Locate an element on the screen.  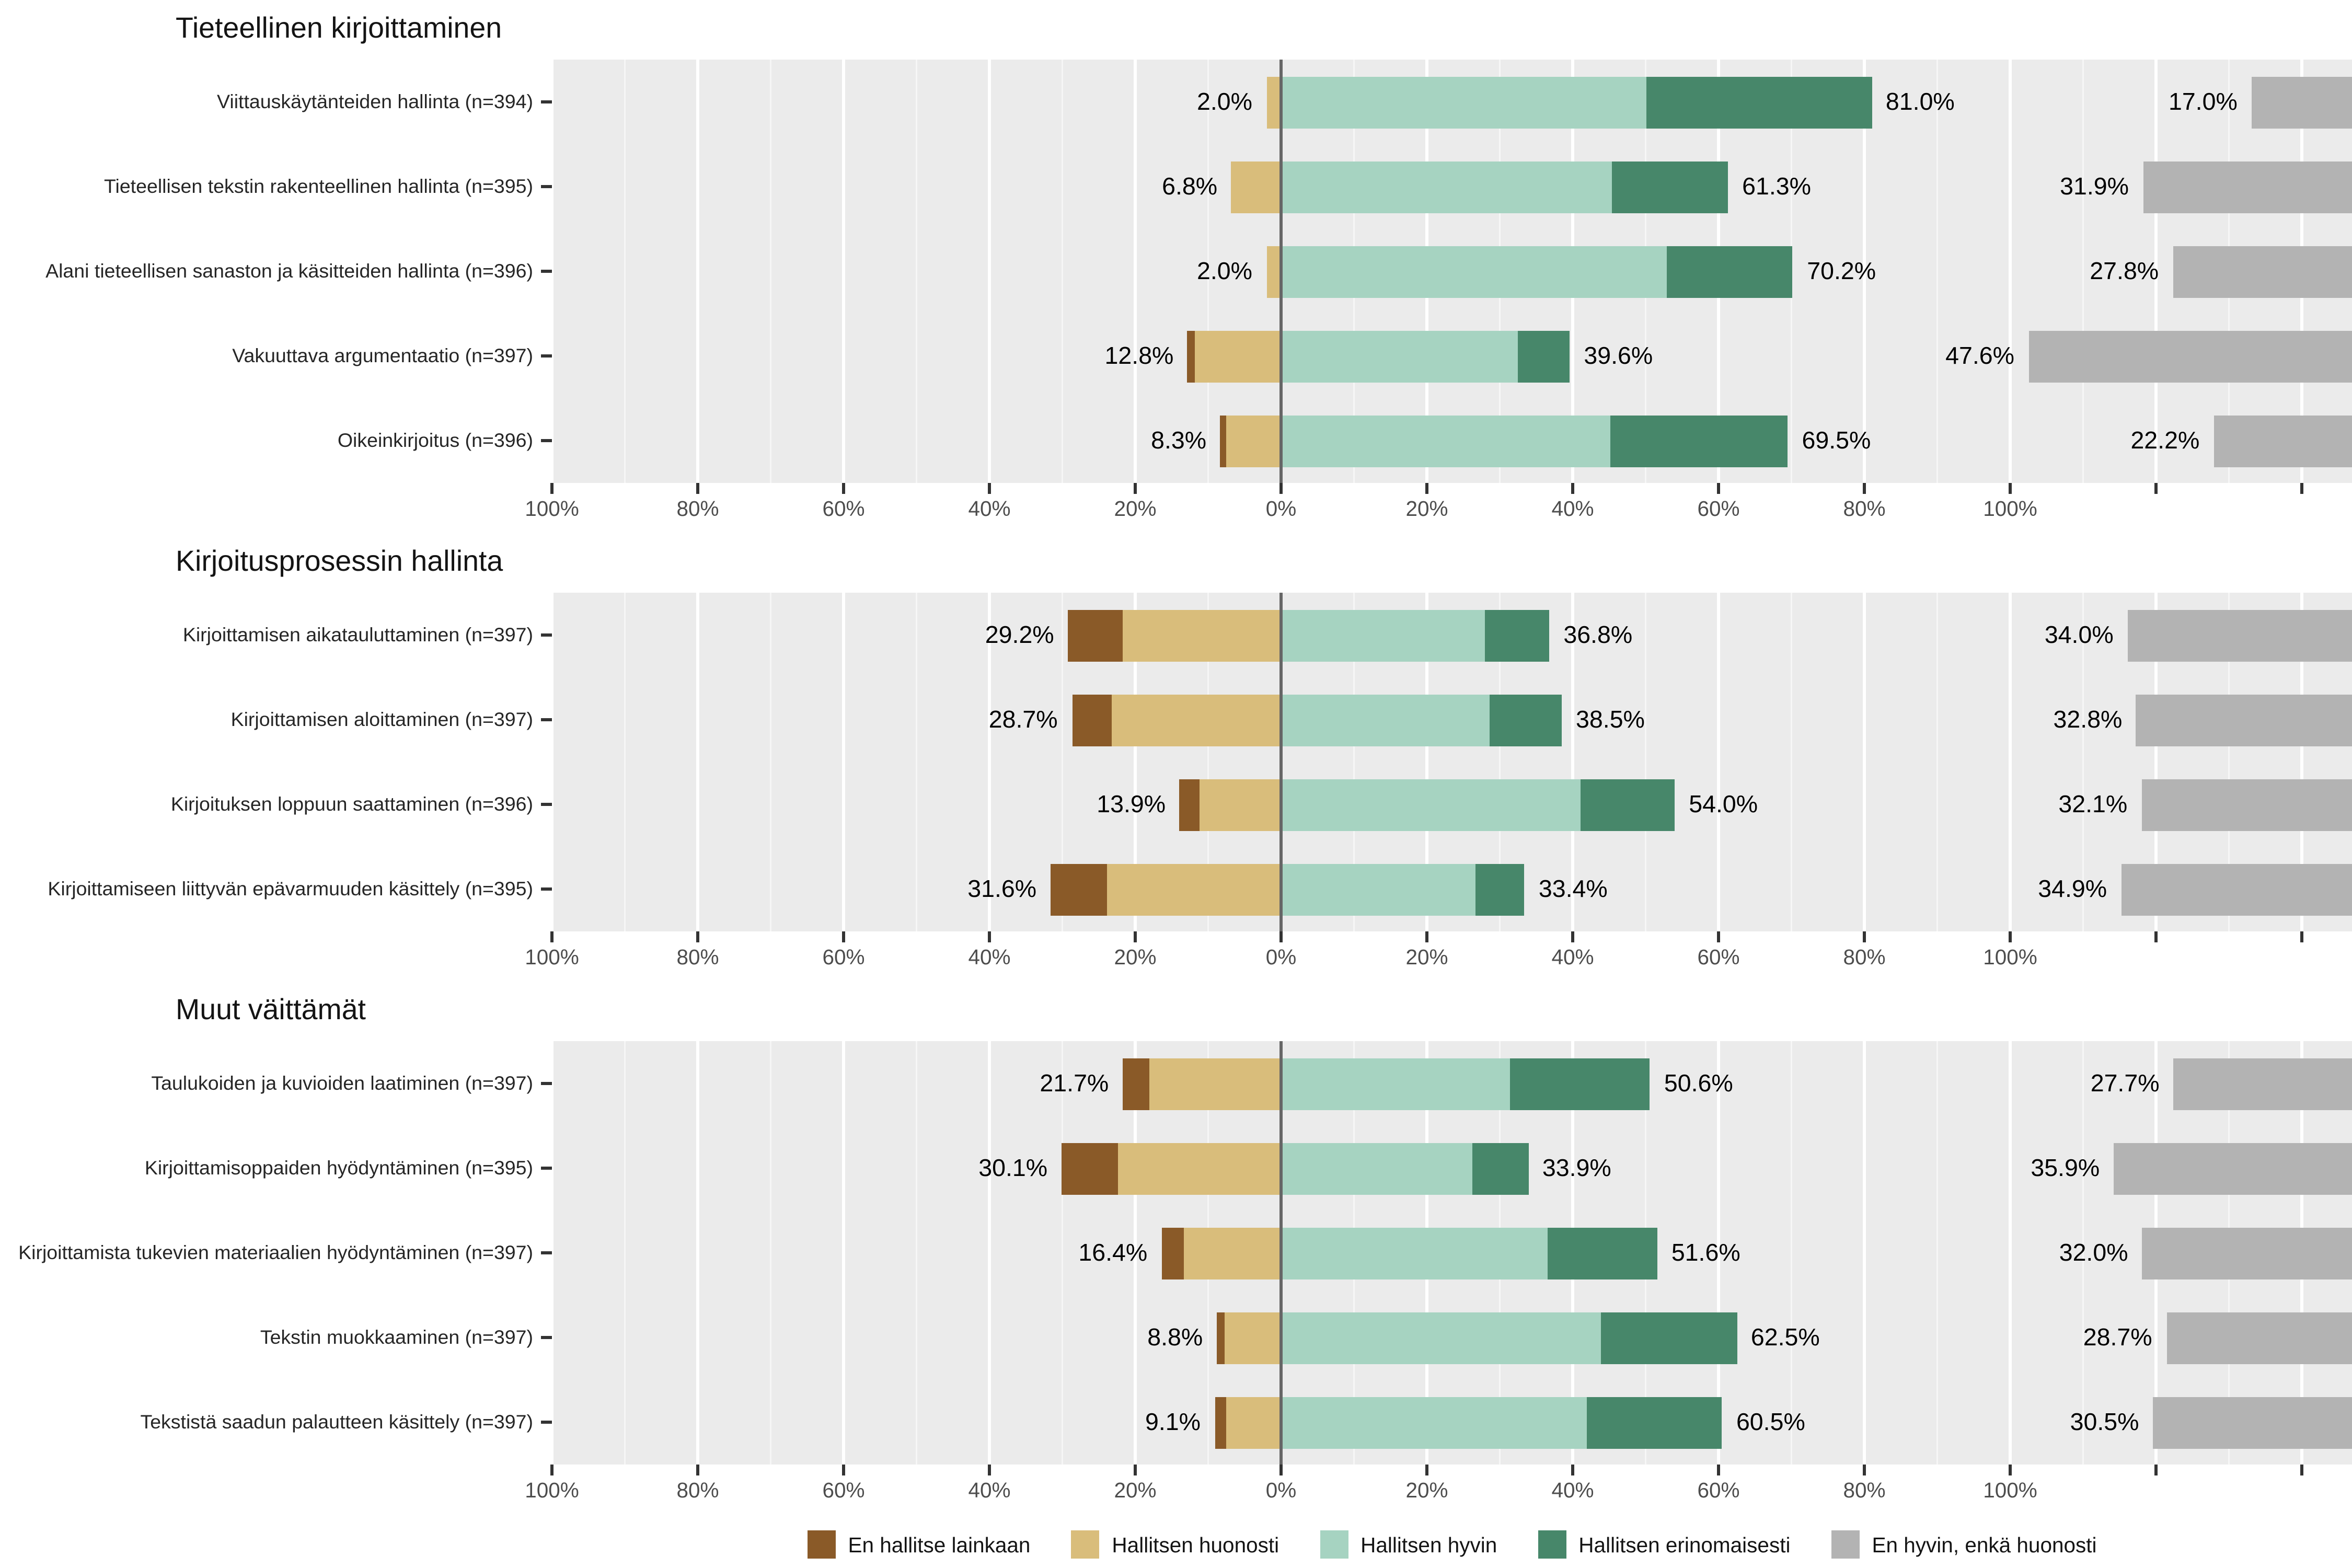
x-axis-tick-label: 100% is located at coordinates (2010, 957).